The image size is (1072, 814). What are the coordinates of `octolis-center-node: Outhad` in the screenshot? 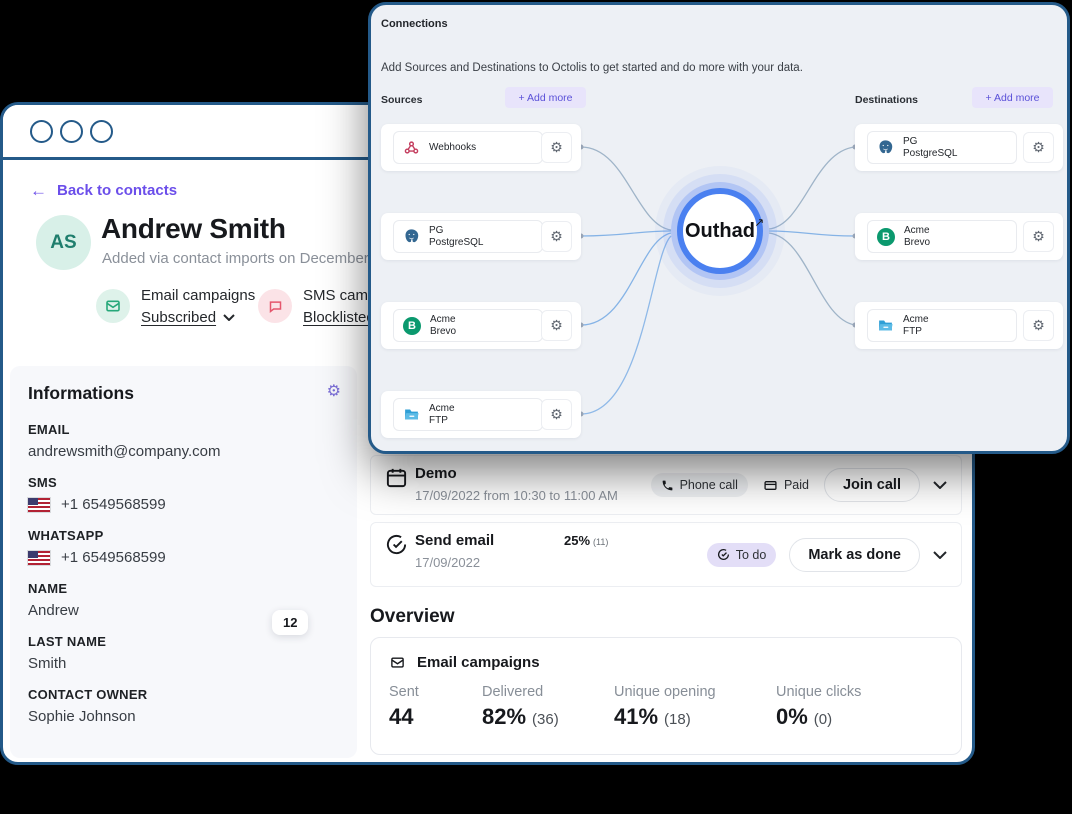 It's located at (720, 231).